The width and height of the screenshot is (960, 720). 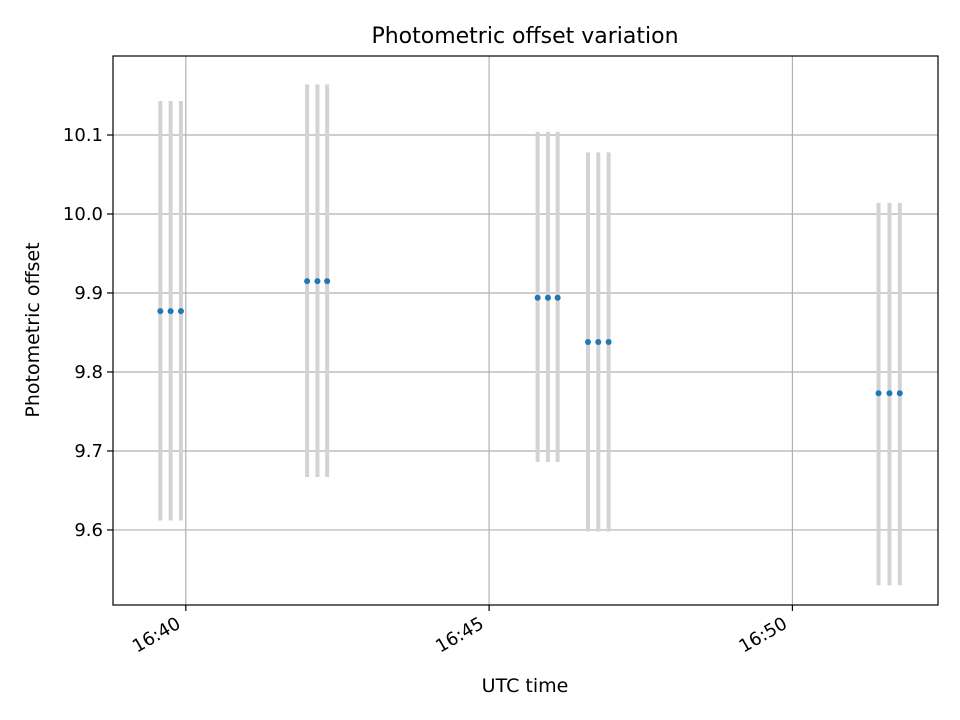 What do you see at coordinates (762, 635) in the screenshot?
I see `x-tick-label: 16:50` at bounding box center [762, 635].